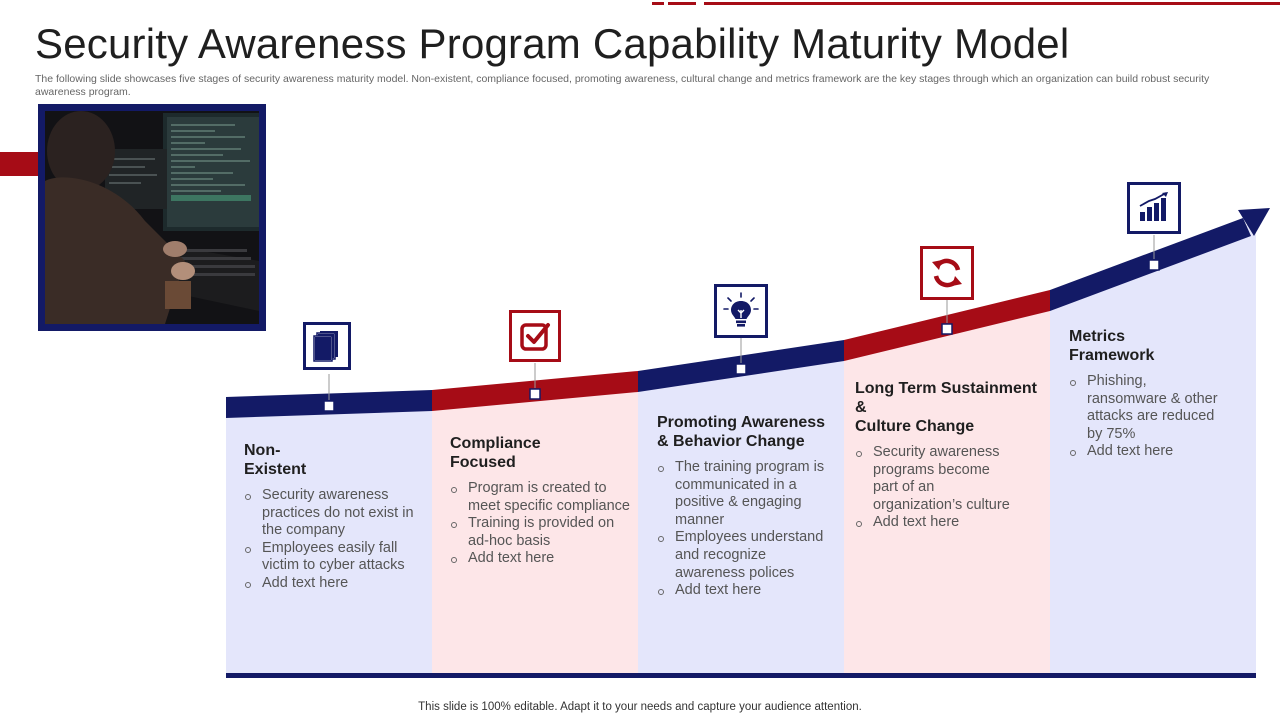 This screenshot has height=720, width=1280. I want to click on lightbulb-icon, so click(741, 309).